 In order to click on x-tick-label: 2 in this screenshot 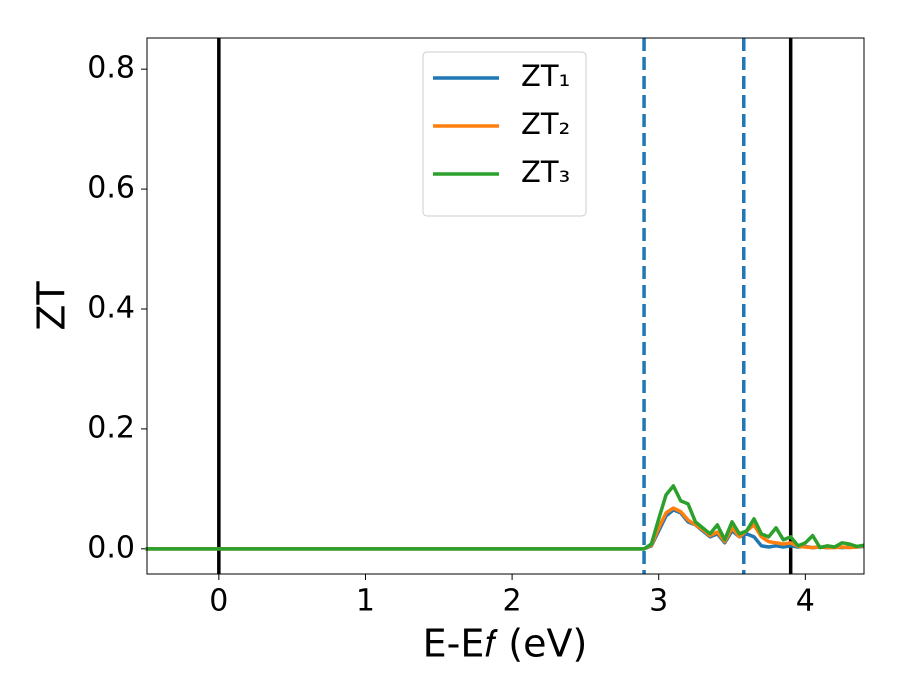, I will do `click(512, 601)`.